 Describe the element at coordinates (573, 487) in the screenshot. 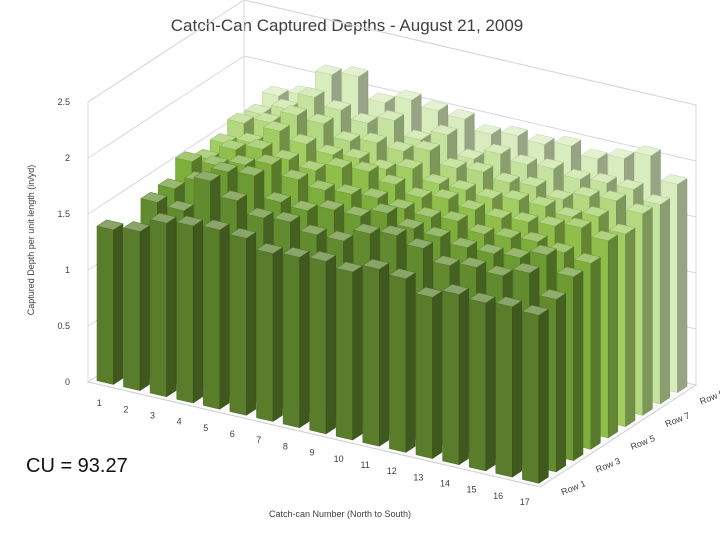

I see `row-tick-label: Row 1` at that location.